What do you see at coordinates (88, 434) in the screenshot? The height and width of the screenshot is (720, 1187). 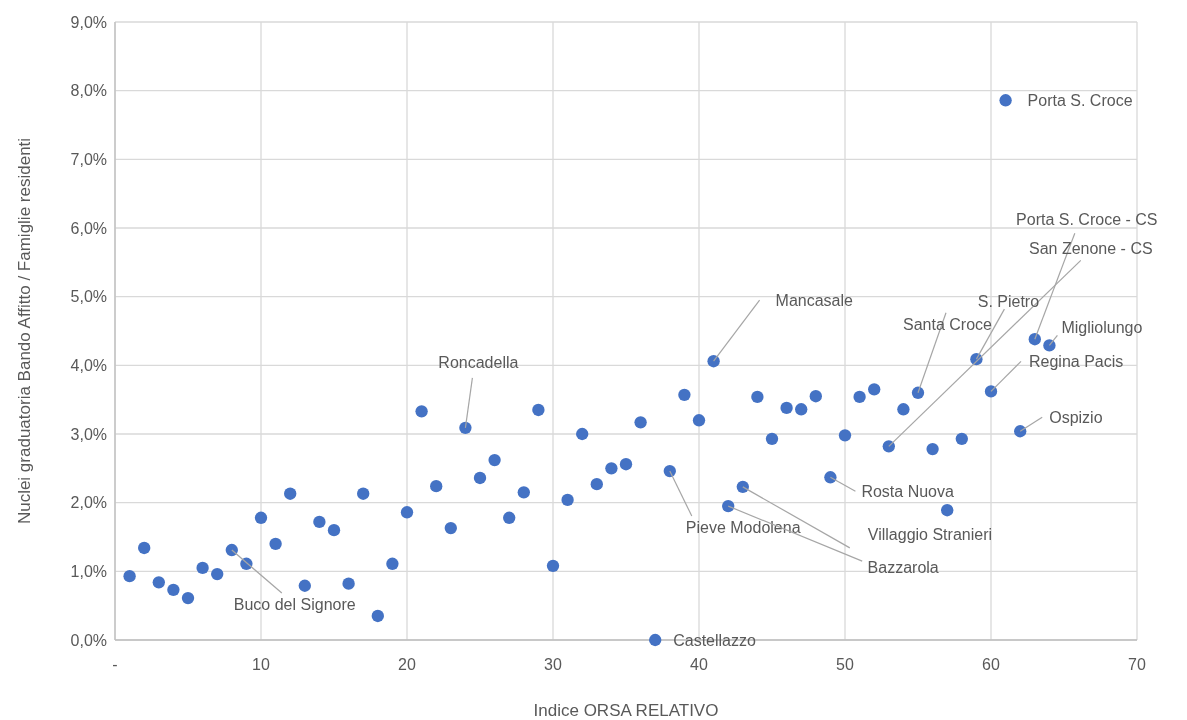 I see `y-tick-label: 3,0%` at bounding box center [88, 434].